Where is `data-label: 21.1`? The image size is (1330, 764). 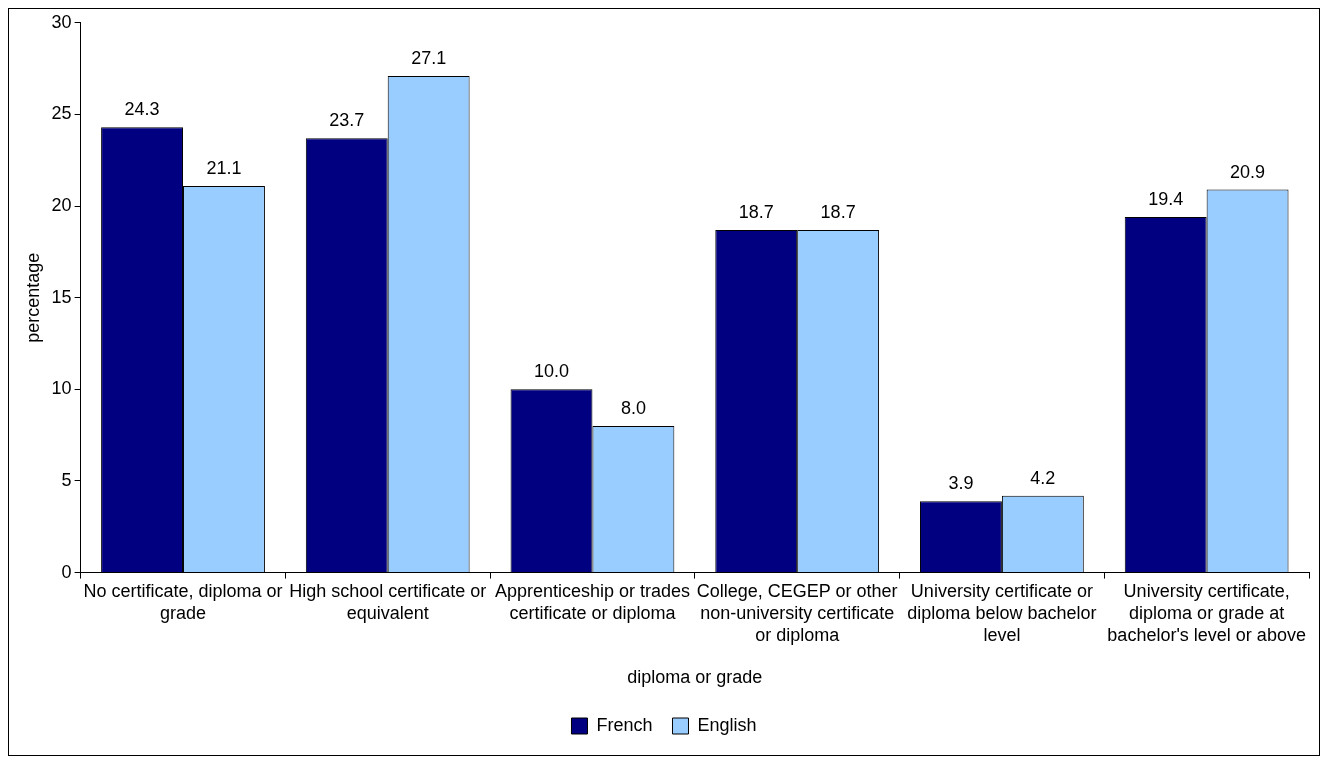 data-label: 21.1 is located at coordinates (224, 167).